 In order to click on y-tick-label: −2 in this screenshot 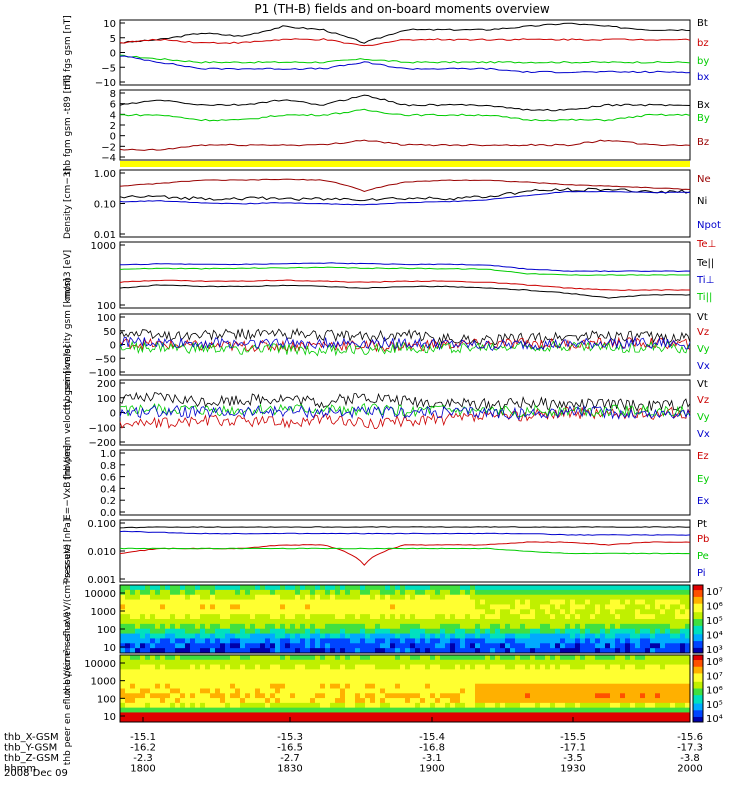, I will do `click(108, 147)`.